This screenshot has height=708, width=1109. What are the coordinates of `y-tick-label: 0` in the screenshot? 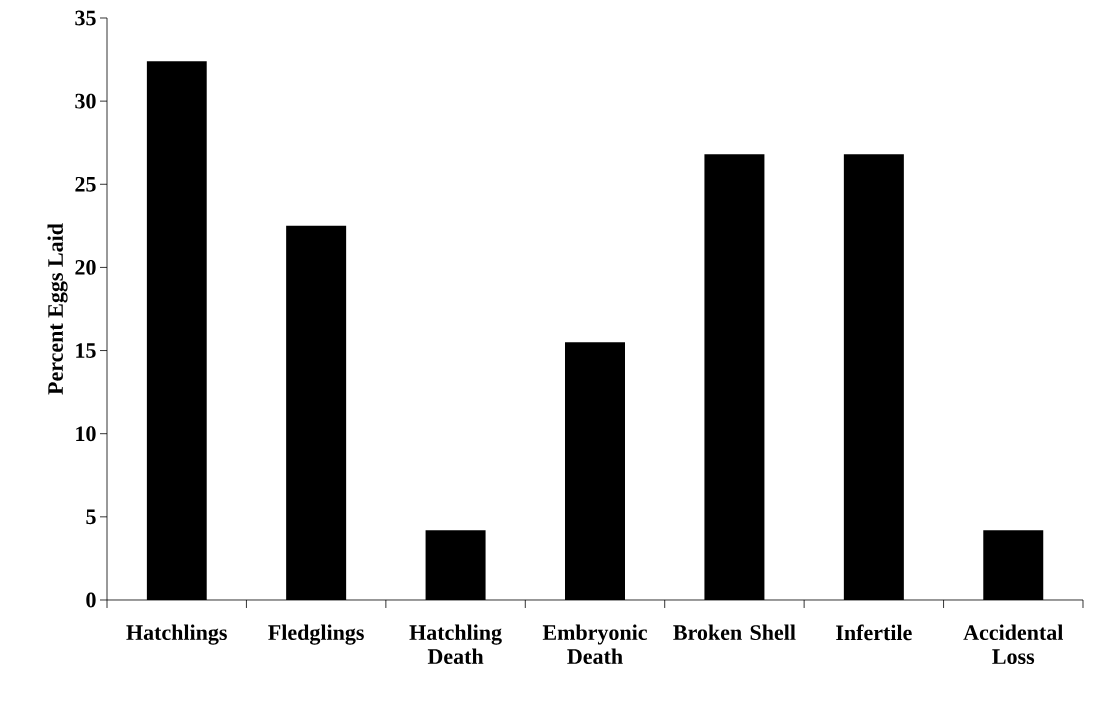 It's located at (91, 600).